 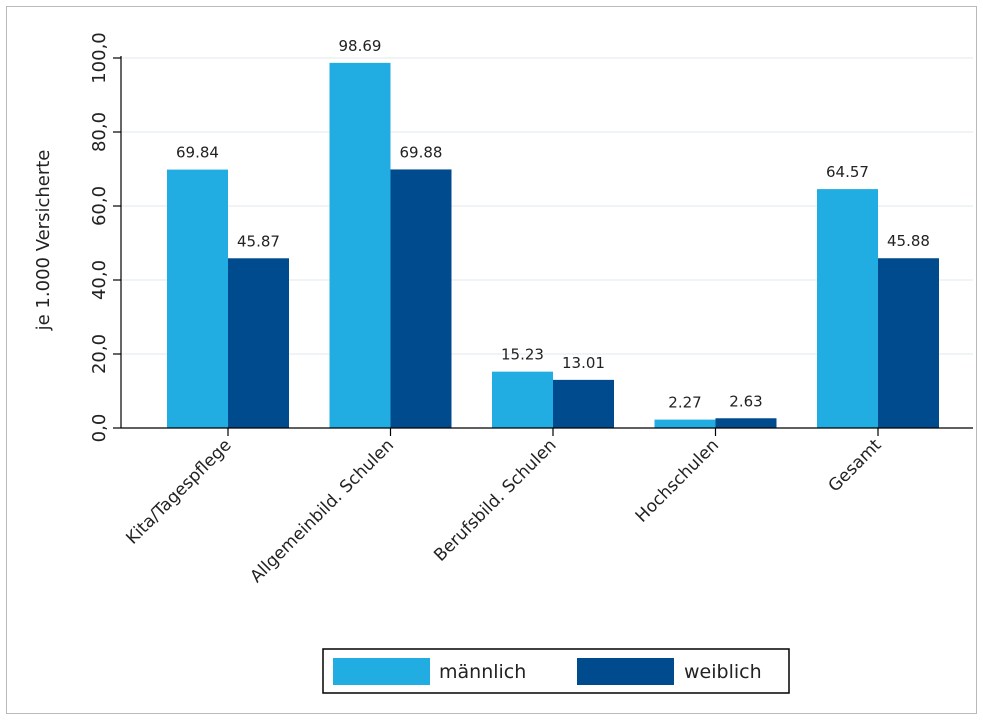 I want to click on legend: männlich weiblich, so click(x=556, y=671).